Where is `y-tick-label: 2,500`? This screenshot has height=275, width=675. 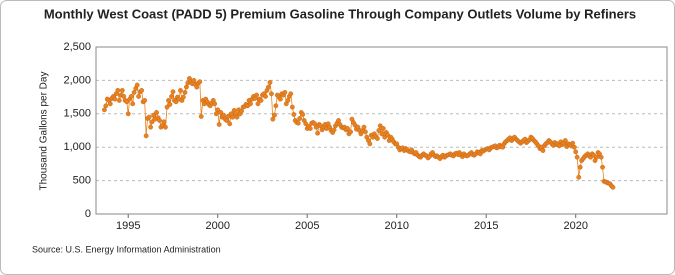
y-tick-label: 2,500 is located at coordinates (77, 47).